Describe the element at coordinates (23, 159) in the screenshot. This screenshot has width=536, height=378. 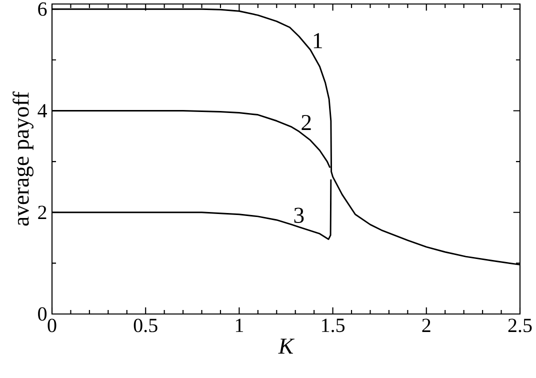
I see `y-axis-title: average payoff` at that location.